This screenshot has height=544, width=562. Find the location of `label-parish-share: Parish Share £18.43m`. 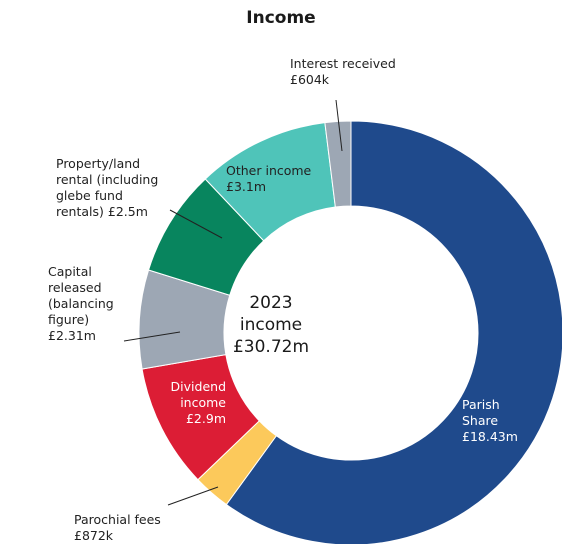

label-parish-share: Parish Share £18.43m is located at coordinates (490, 420).